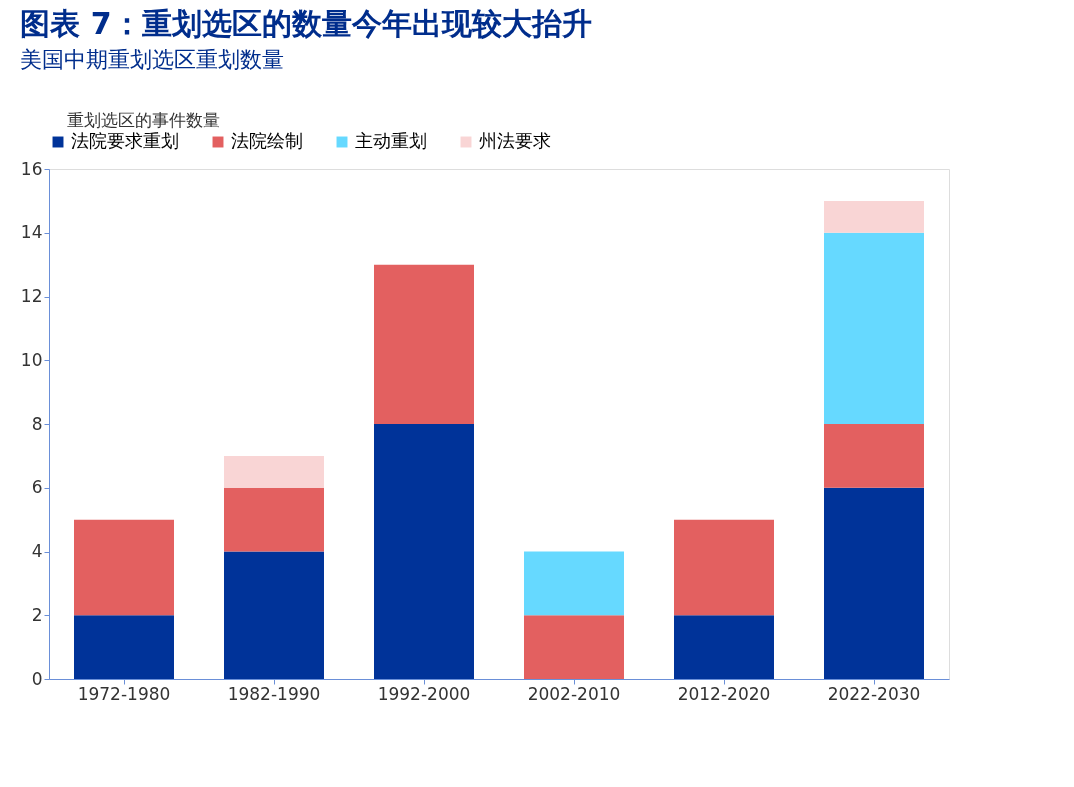 The image size is (1074, 787). I want to click on legend-label: 法院绘制, so click(267, 140).